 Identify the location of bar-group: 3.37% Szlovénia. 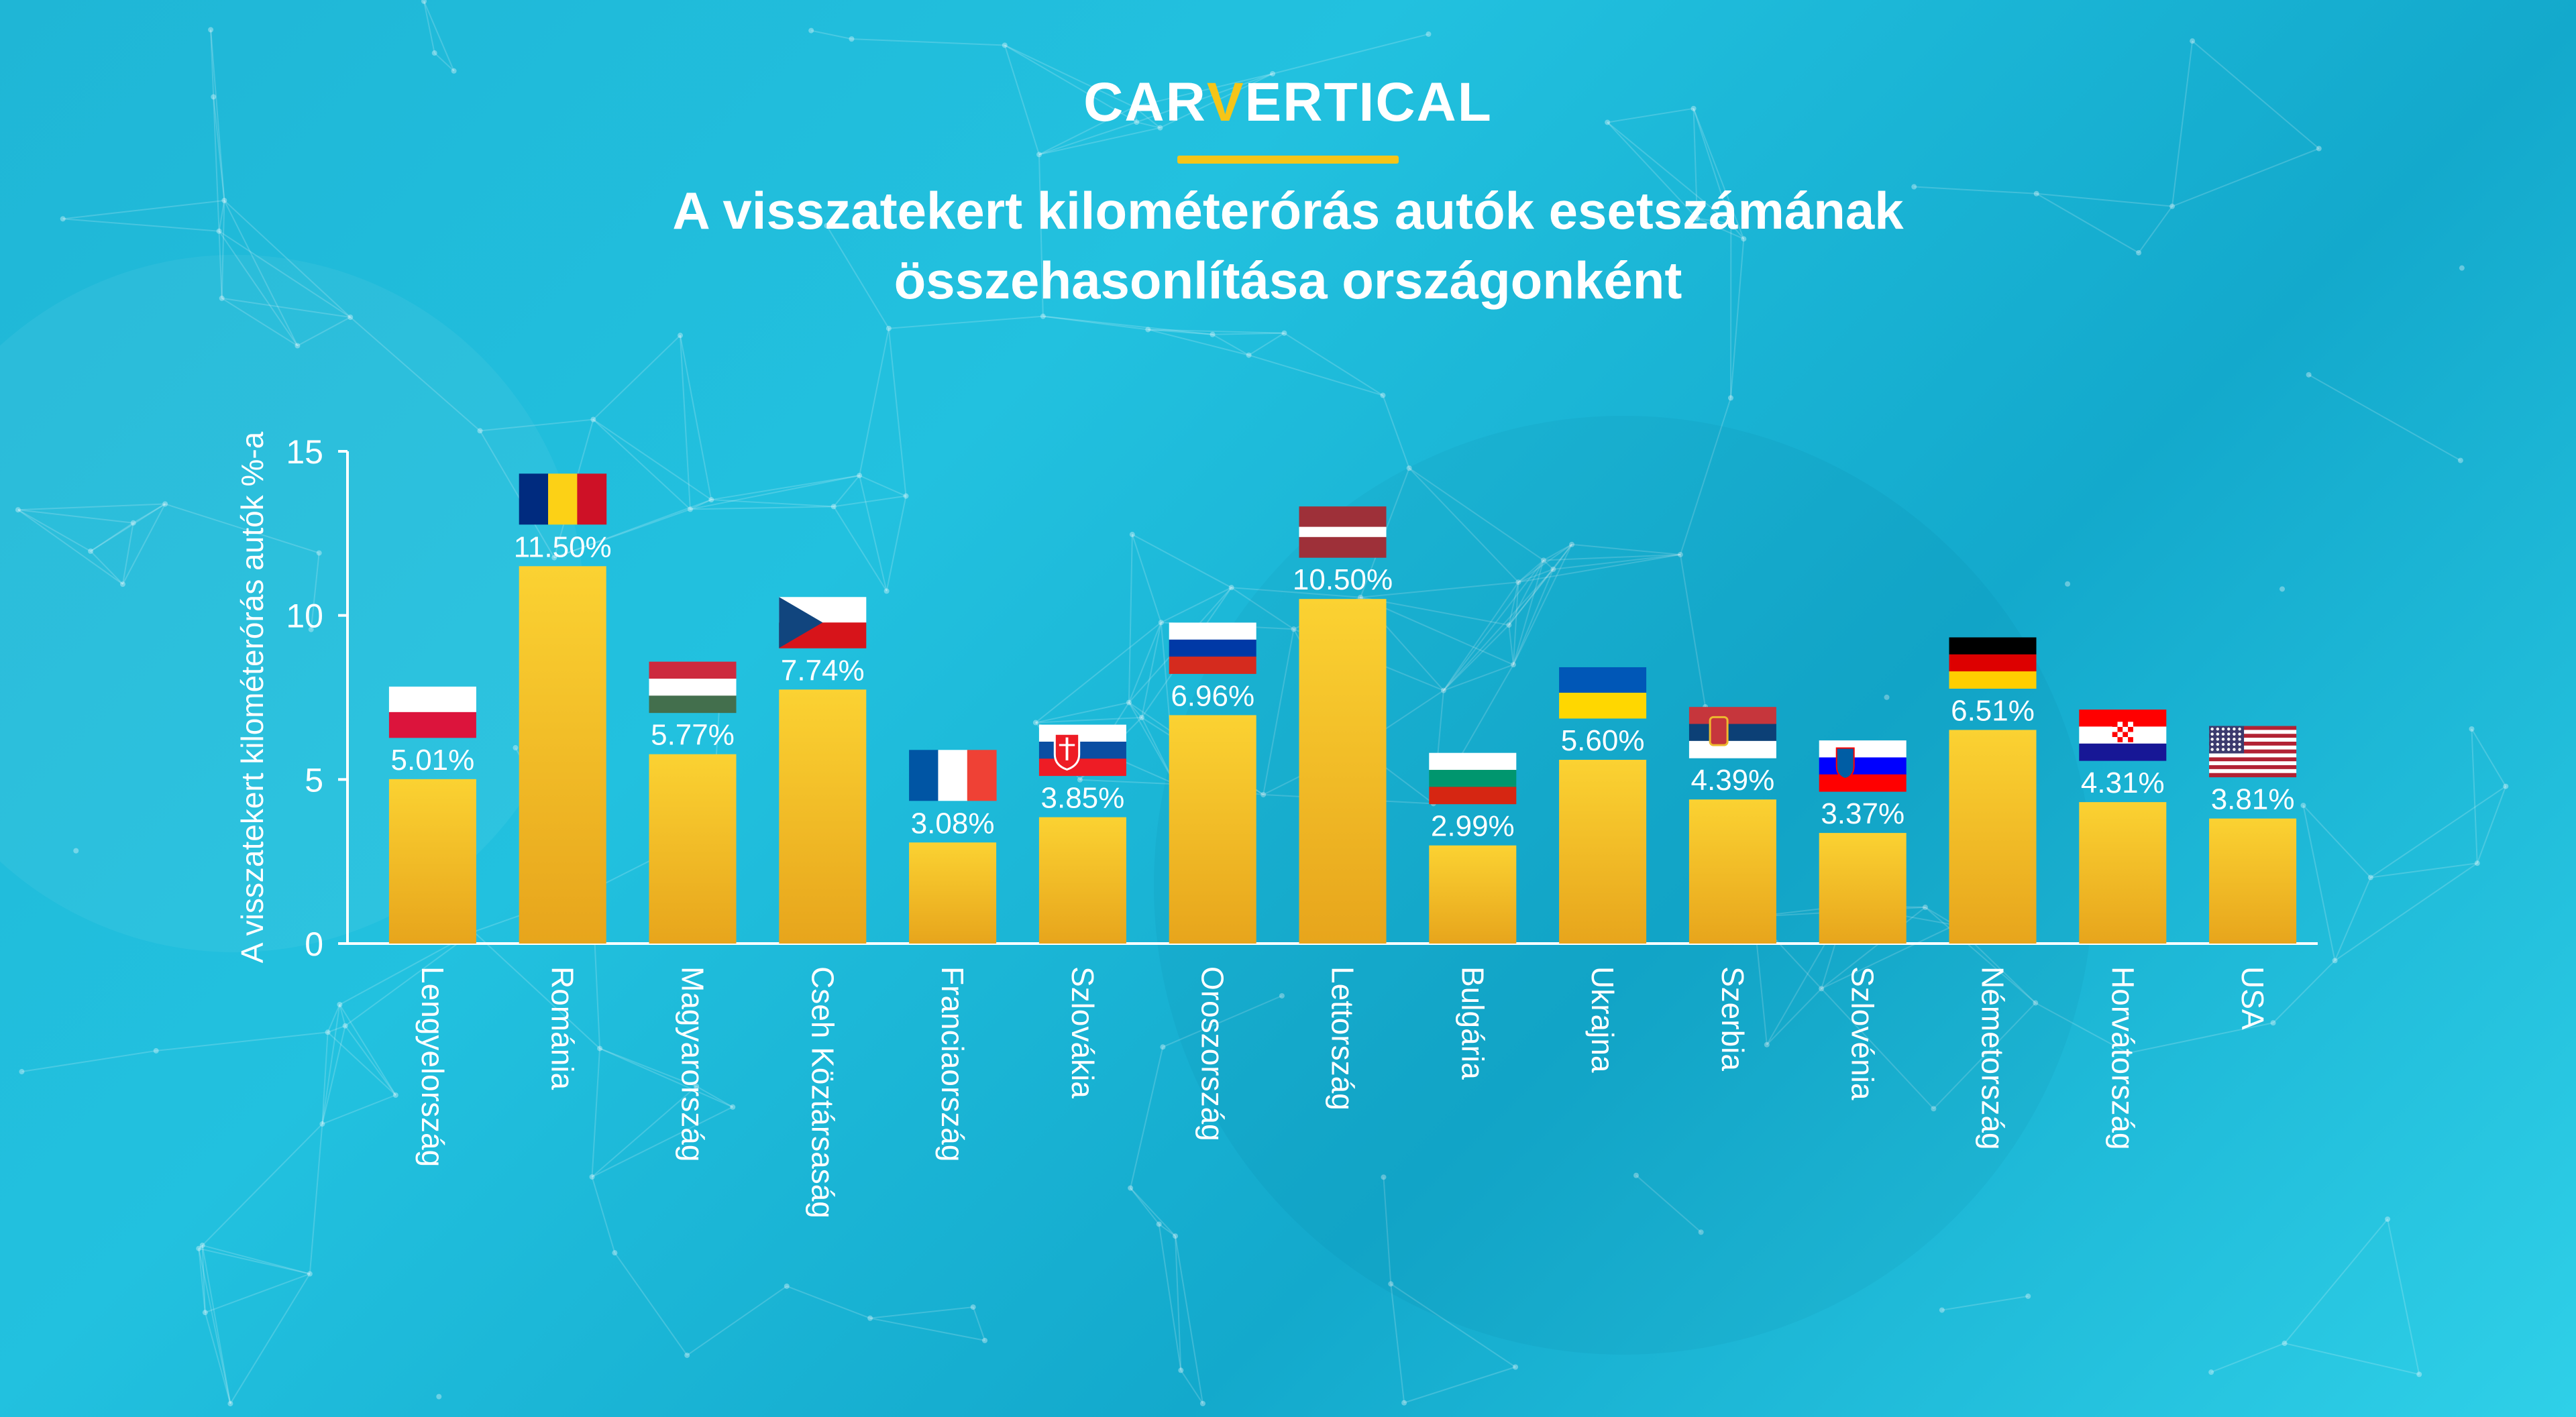
(1863, 920).